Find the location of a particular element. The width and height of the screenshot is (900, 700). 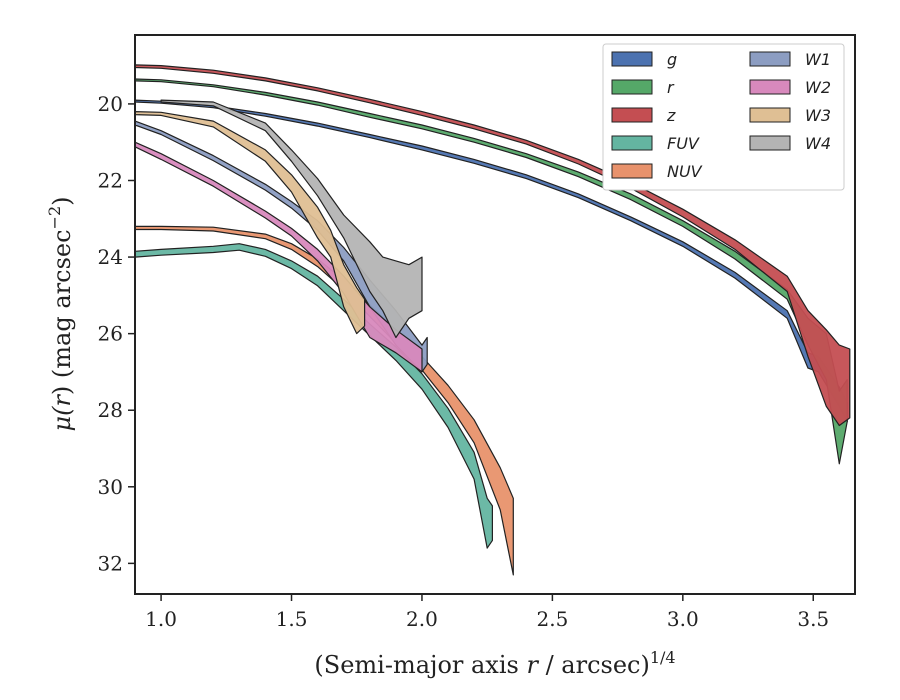

band-w4 is located at coordinates (291, 219).